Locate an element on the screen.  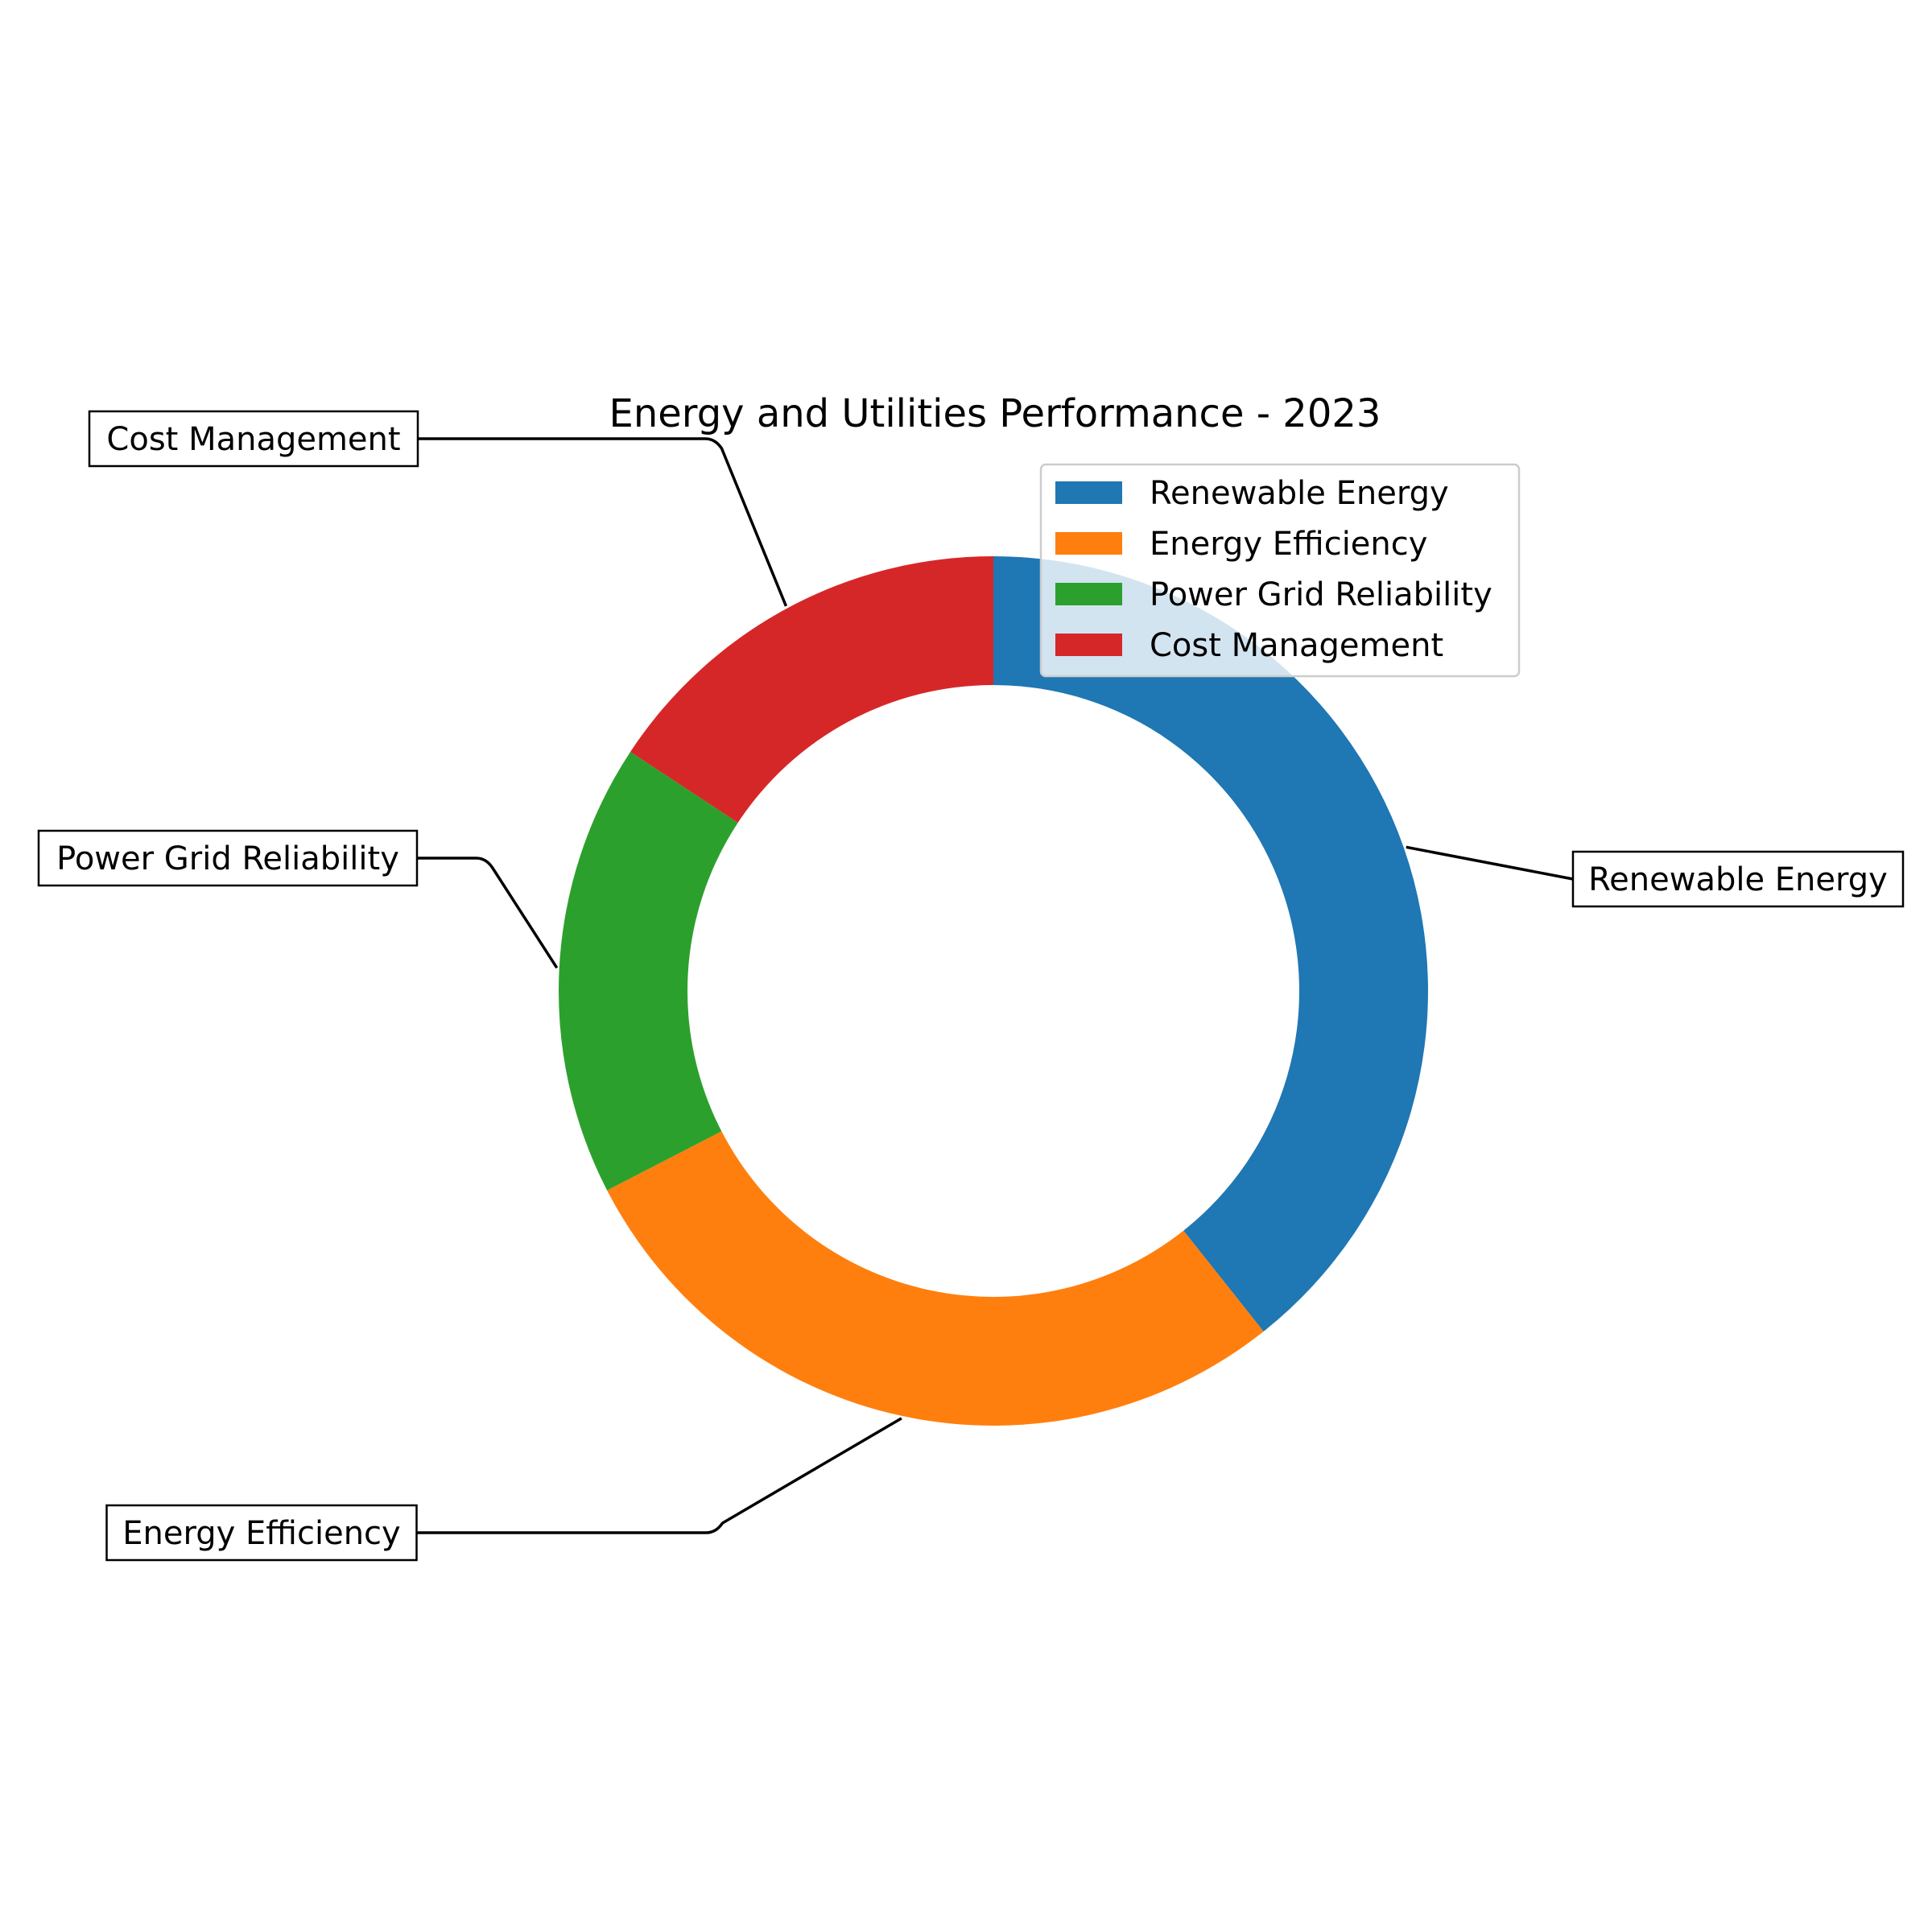
label-box-renewable-energy is located at coordinates (1738, 879).